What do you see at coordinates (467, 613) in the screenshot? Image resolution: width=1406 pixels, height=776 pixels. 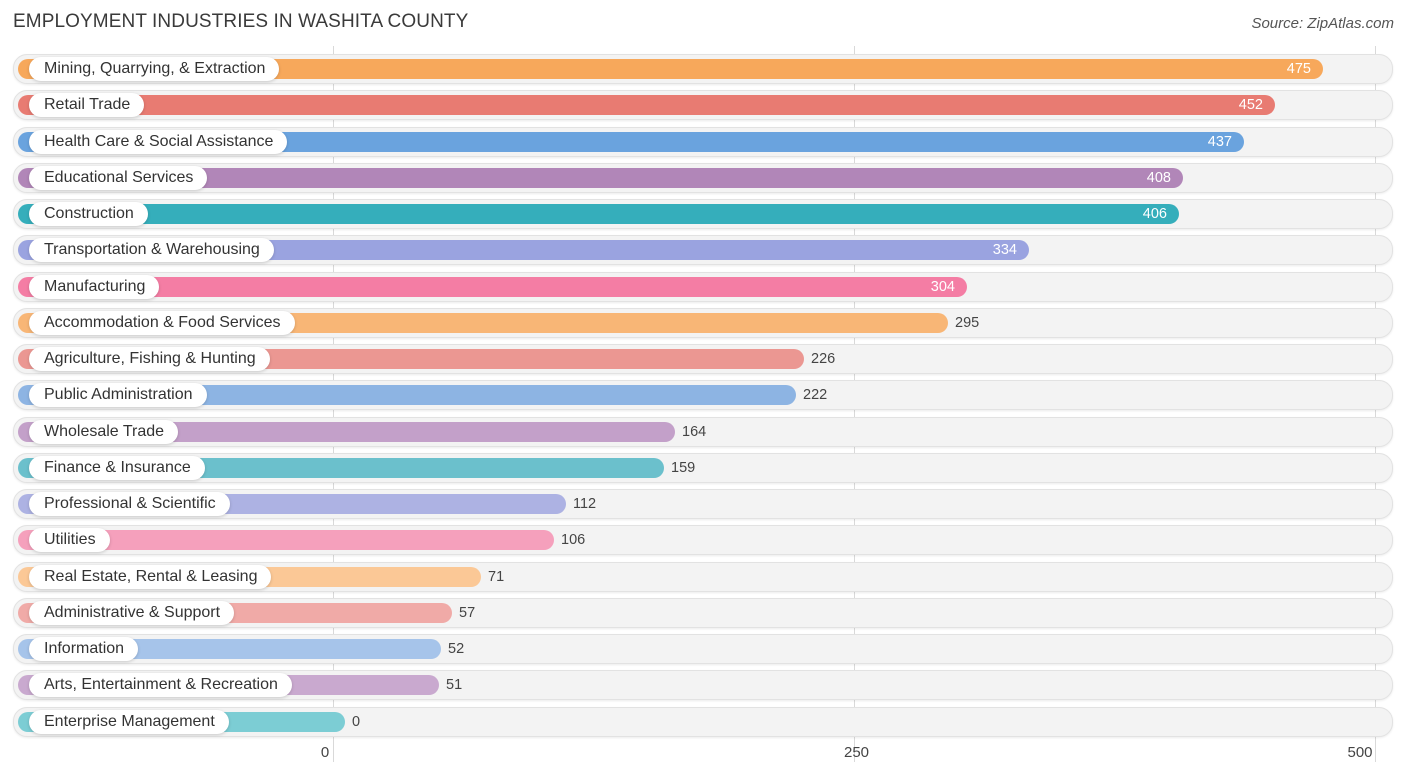 I see `value-label: 57` at bounding box center [467, 613].